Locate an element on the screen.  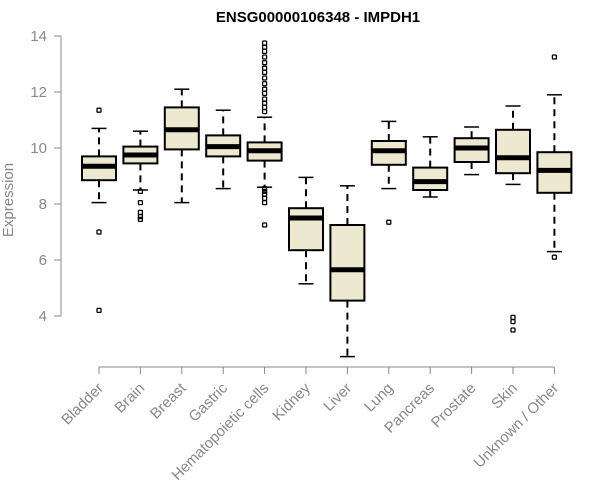
x-tick-label-lung: Lung is located at coordinates (379, 398).